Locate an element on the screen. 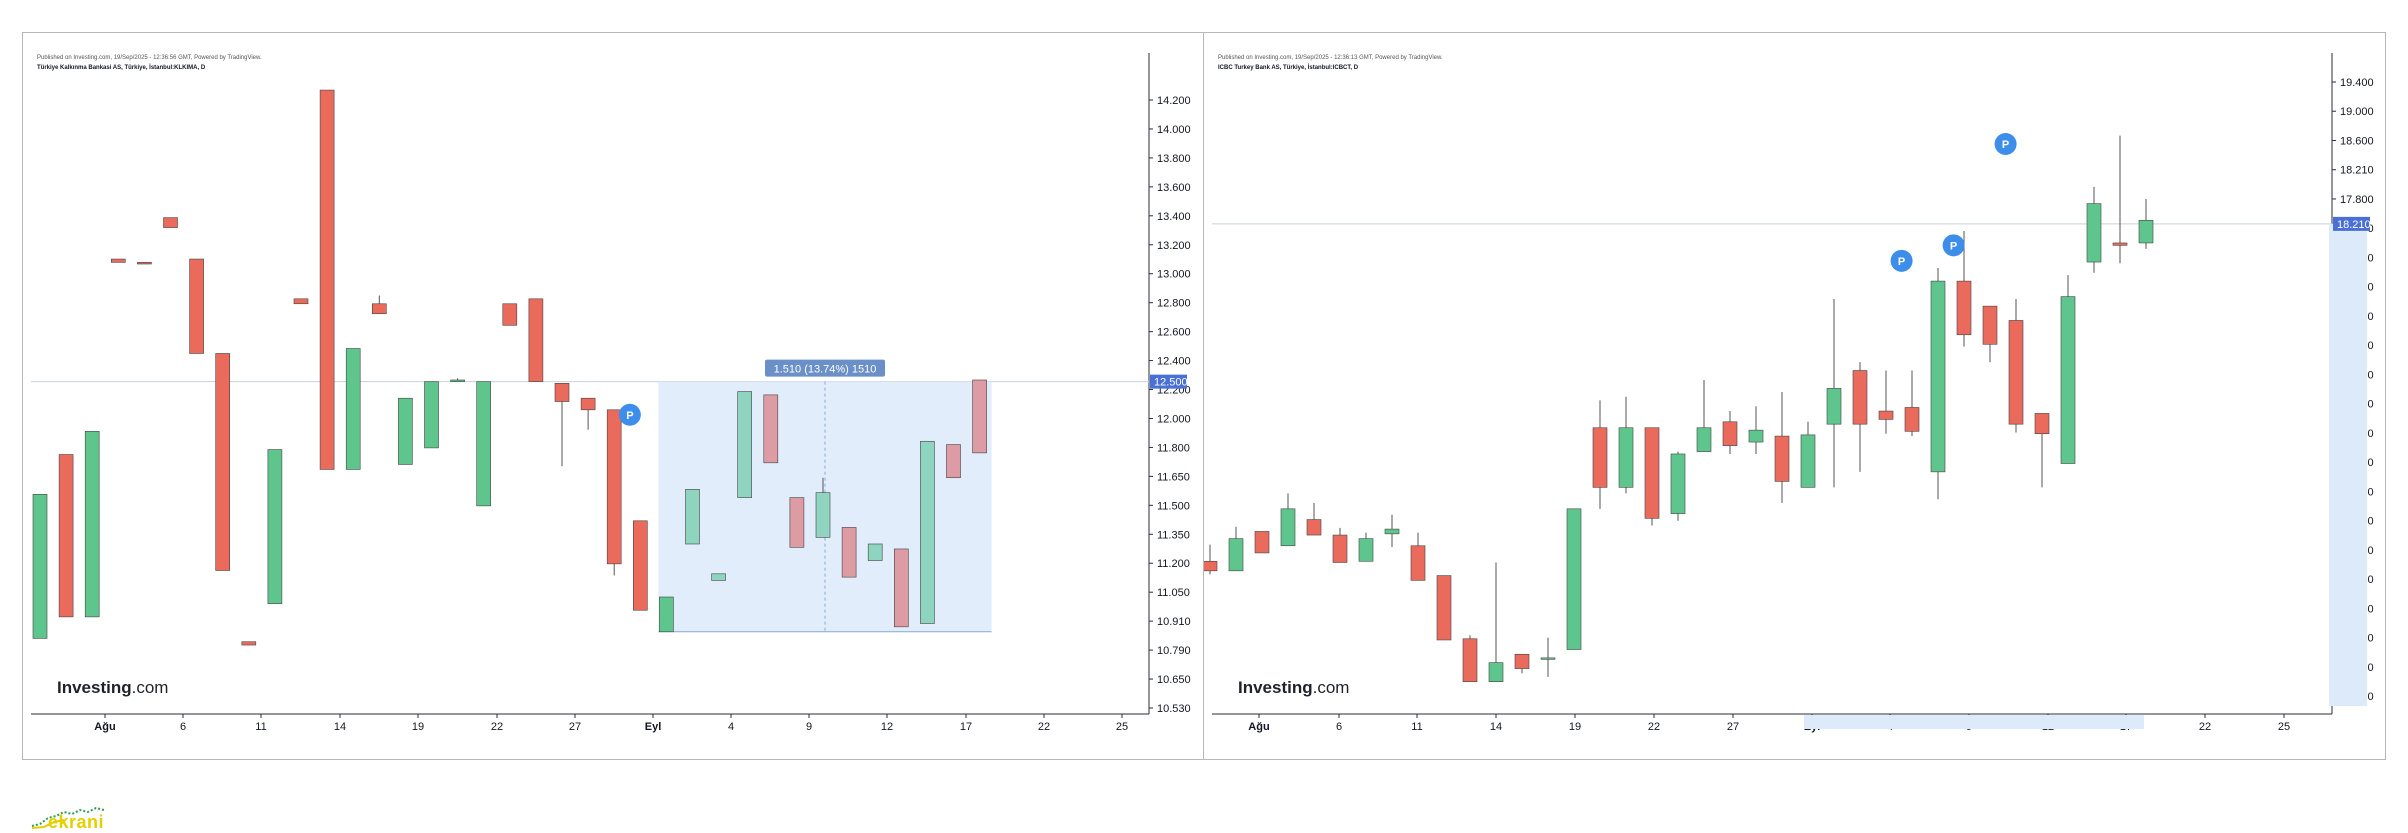  price-axis-label: 12.800 is located at coordinates (1174, 304).